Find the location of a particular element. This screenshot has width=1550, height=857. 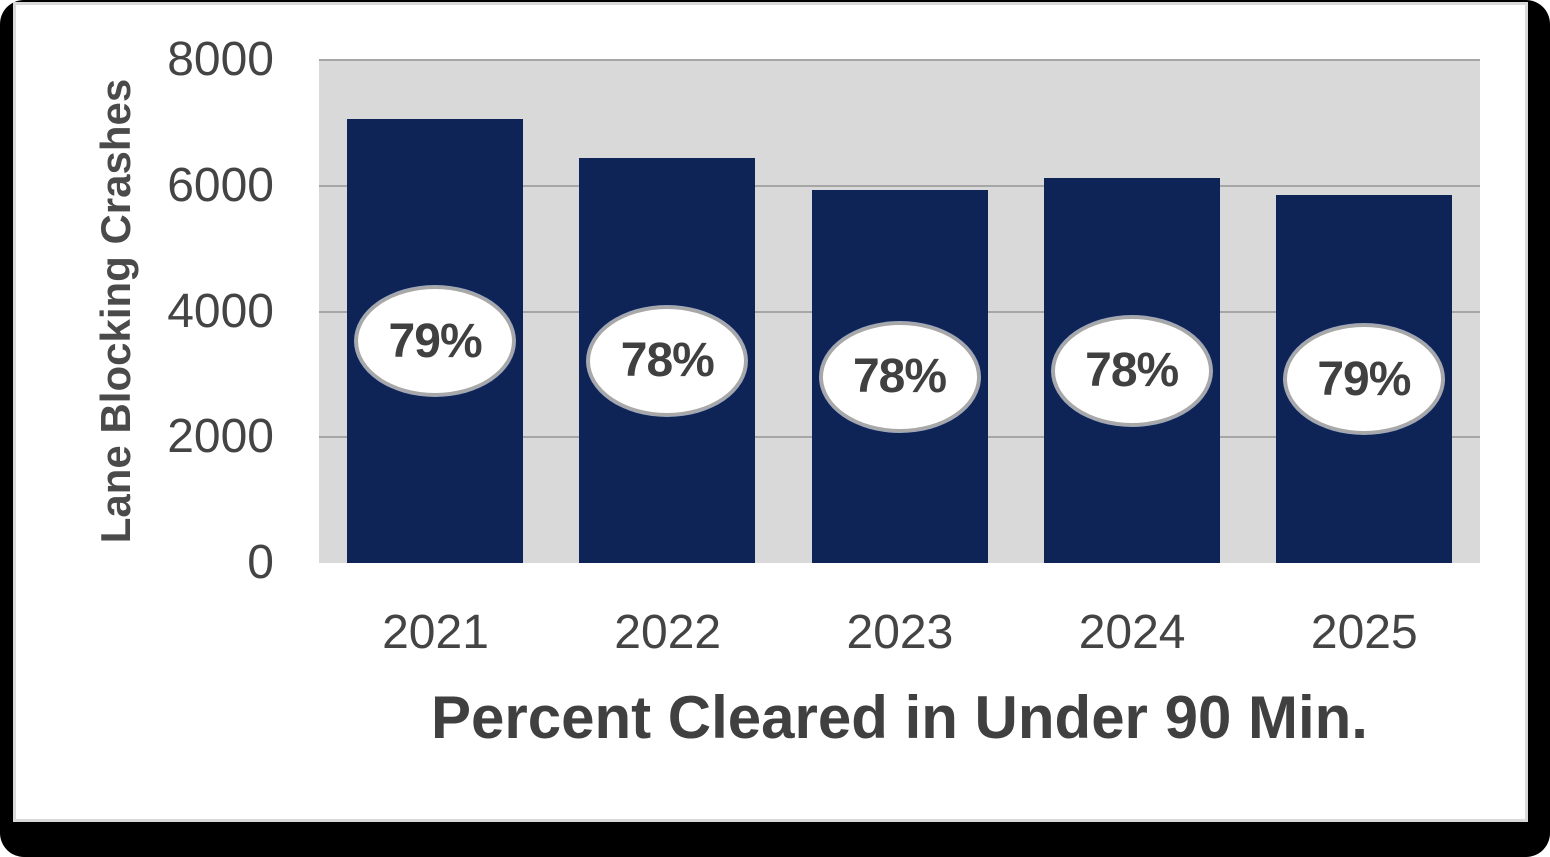

bar-2024: 78% is located at coordinates (1131, 370).